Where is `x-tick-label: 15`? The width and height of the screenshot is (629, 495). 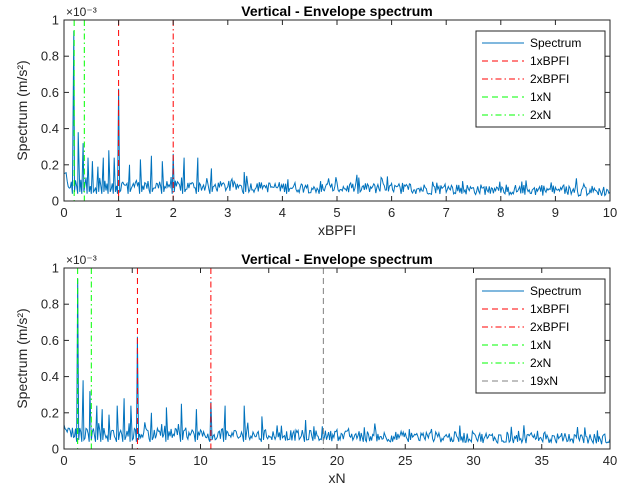 x-tick-label: 15 is located at coordinates (269, 460).